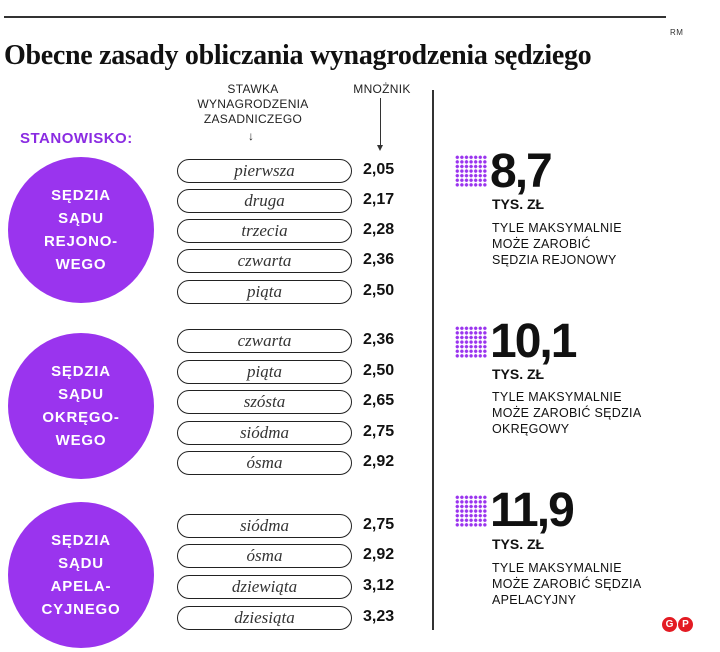 This screenshot has width=720, height=652. Describe the element at coordinates (532, 510) in the screenshot. I see `max-salary-value: 11,9` at that location.